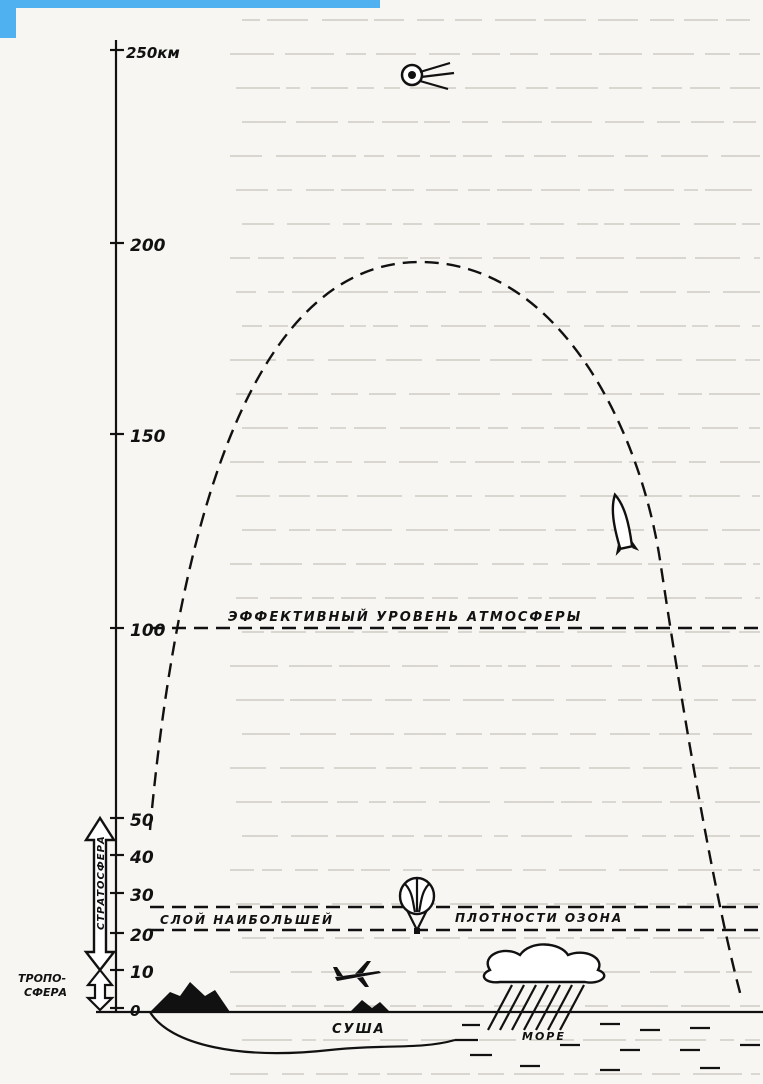 The height and width of the screenshot is (1084, 763). I want to click on land-shore, so click(302, 1033).